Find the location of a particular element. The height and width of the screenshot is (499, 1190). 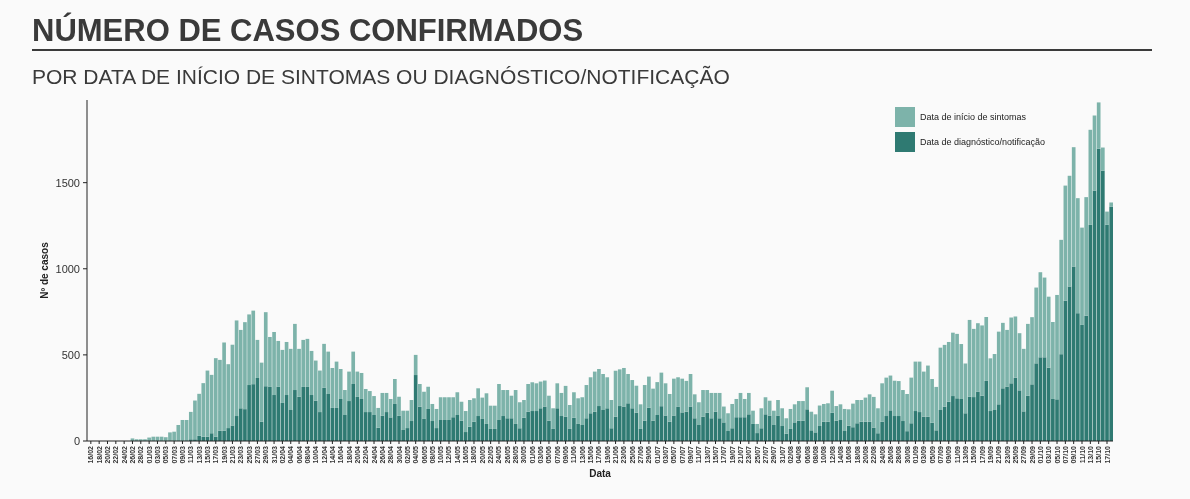

chart-subtitle: POR DATA DE INÍCIO DE SINTOMAS OU DIAGNÓSTICO/NOTIFICAÇÃO is located at coordinates (381, 76).